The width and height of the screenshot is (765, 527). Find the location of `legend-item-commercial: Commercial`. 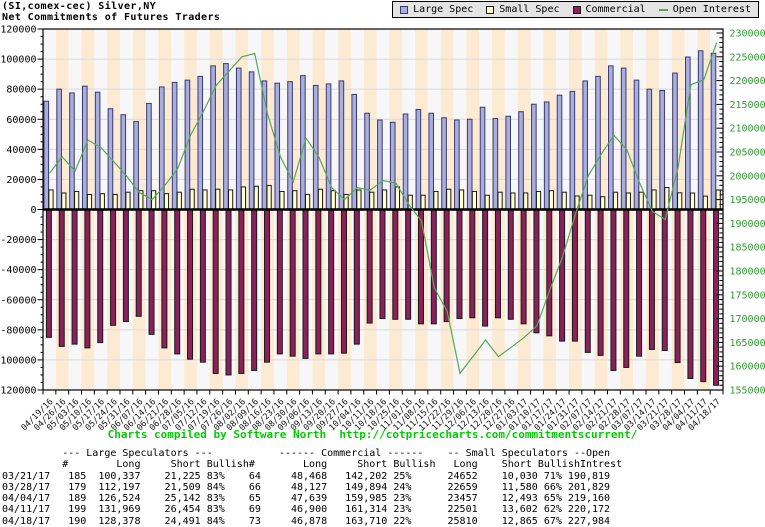

legend-item-commercial: Commercial is located at coordinates (609, 9).